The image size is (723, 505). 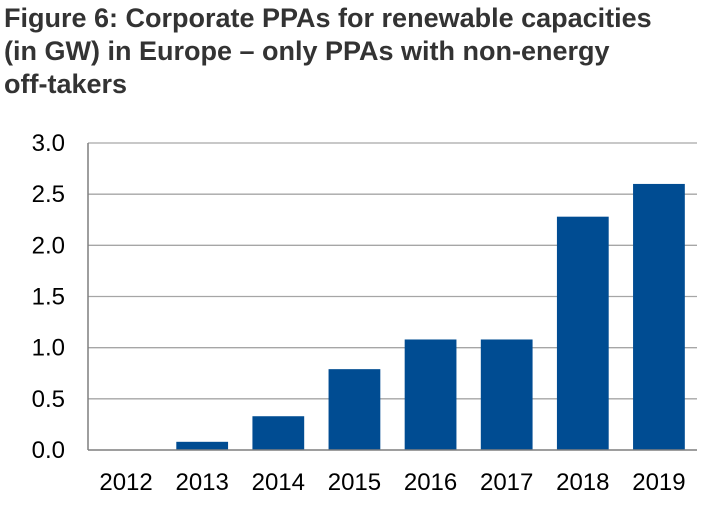 I want to click on bar-2016, so click(x=430, y=394).